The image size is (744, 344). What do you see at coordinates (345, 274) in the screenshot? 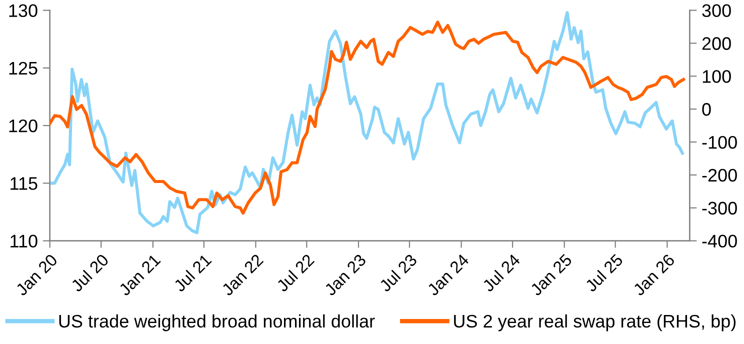
I see `x-tick-label: Jan 23` at bounding box center [345, 274].